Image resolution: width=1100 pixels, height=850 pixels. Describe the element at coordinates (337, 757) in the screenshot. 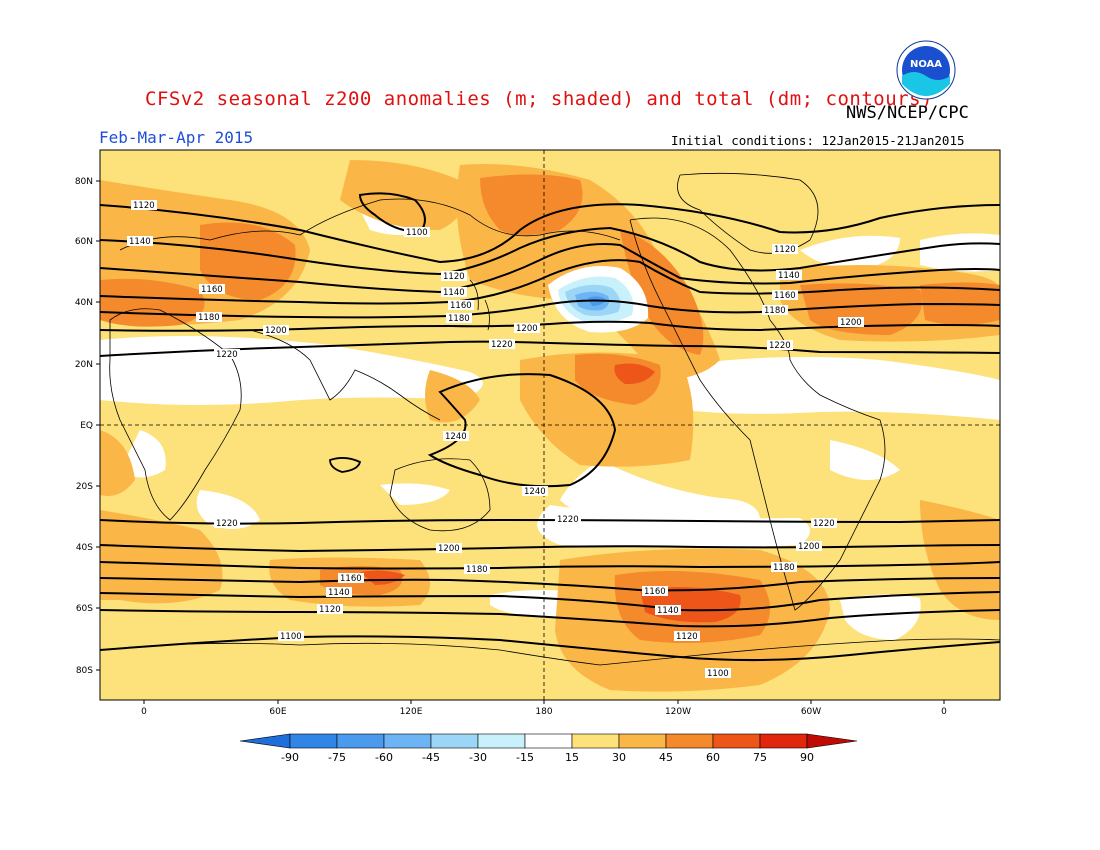

I see `colorbar-tick-label: -75` at that location.